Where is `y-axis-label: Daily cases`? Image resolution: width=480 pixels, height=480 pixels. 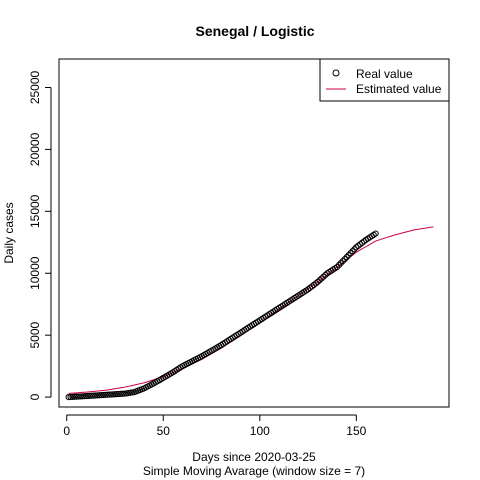
y-axis-label: Daily cases is located at coordinates (9, 232).